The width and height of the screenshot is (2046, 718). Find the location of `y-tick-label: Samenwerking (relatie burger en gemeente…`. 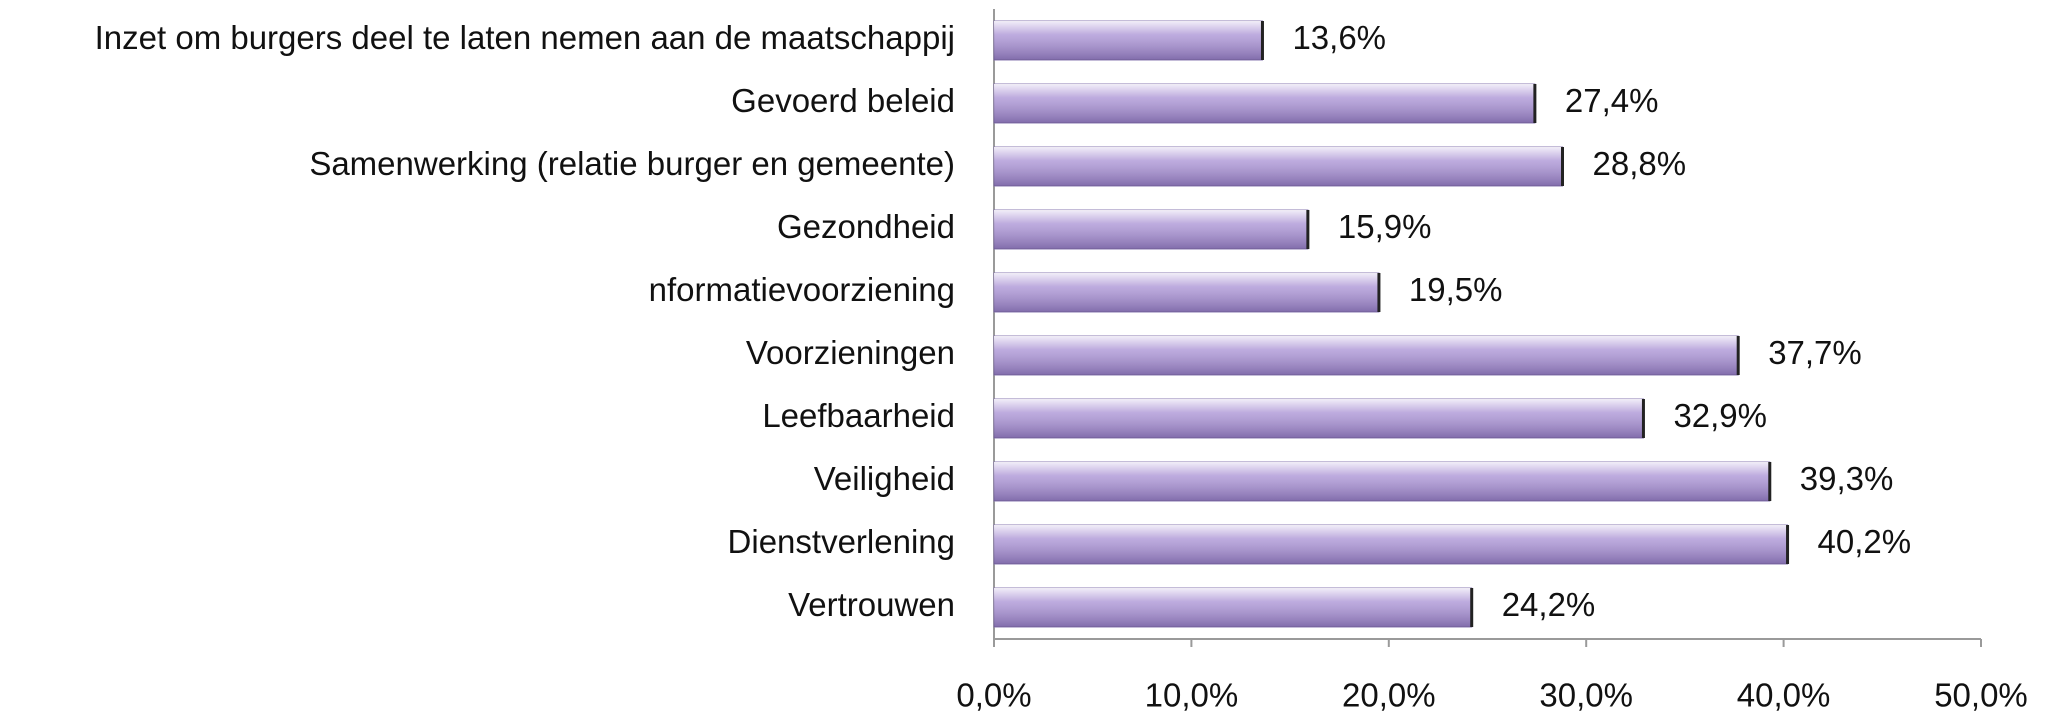

y-tick-label: Samenwerking (relatie burger en gemeente… is located at coordinates (632, 163).